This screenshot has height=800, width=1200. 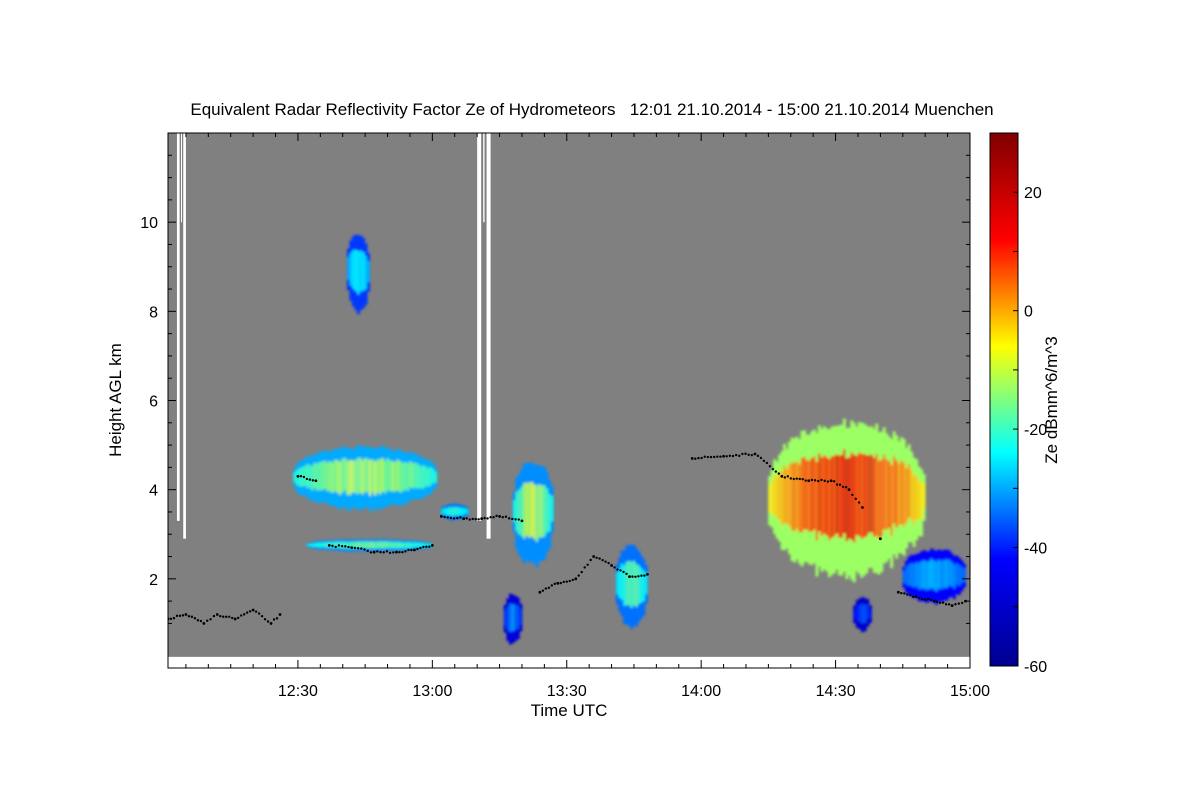 I want to click on x-tick-label: 14:00, so click(x=701, y=691).